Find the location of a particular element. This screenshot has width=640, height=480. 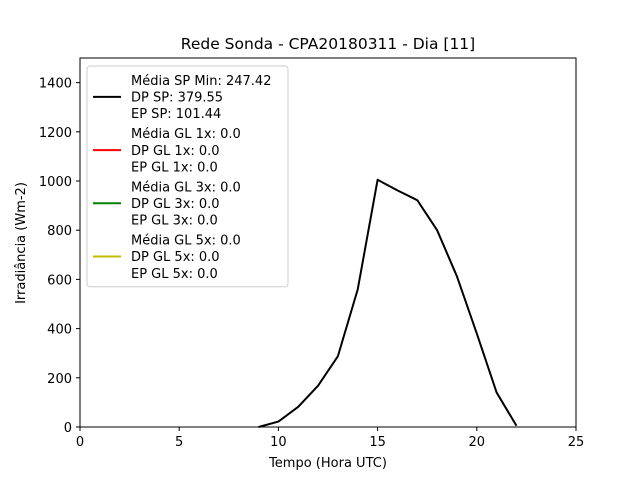

legend-frame is located at coordinates (187, 176).